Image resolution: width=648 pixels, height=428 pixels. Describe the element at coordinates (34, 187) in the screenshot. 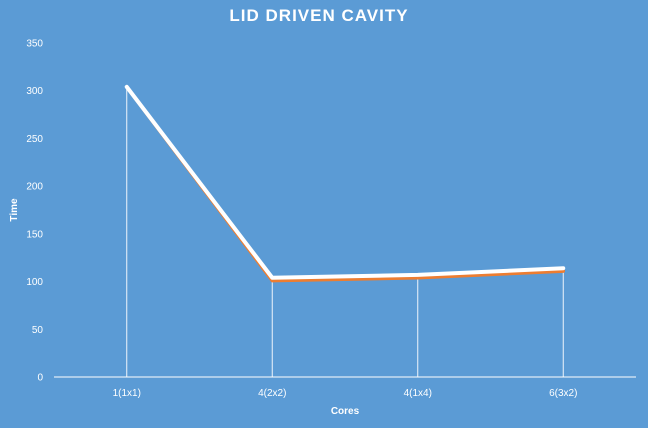

I see `y-tick-label: 200` at that location.